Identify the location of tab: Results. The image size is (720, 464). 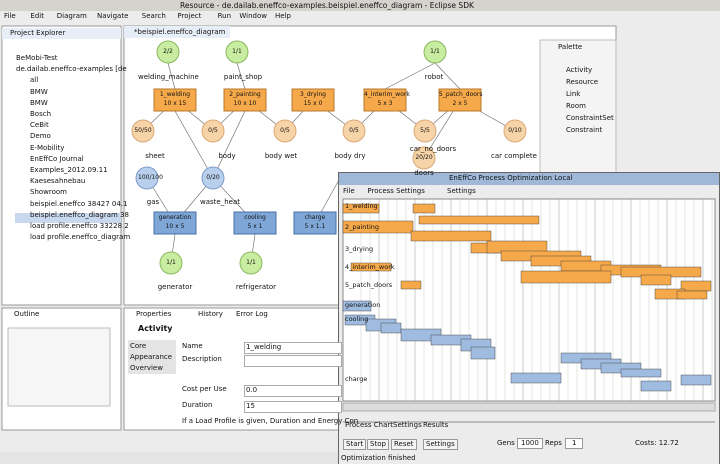
(436, 425).